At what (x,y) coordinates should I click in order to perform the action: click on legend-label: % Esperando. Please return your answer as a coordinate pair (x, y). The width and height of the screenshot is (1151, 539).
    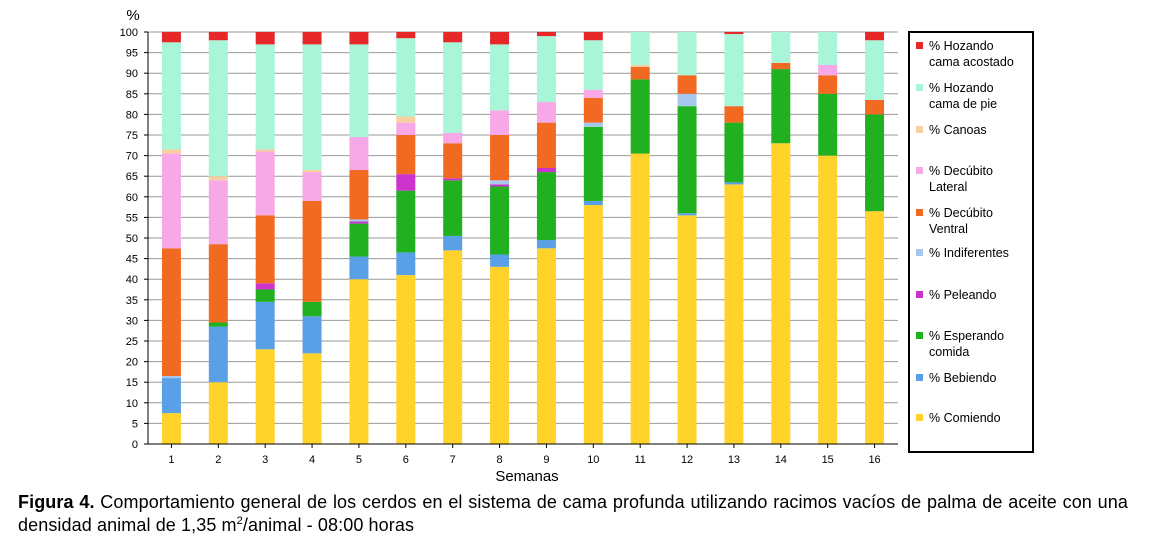
    Looking at the image, I should click on (966, 336).